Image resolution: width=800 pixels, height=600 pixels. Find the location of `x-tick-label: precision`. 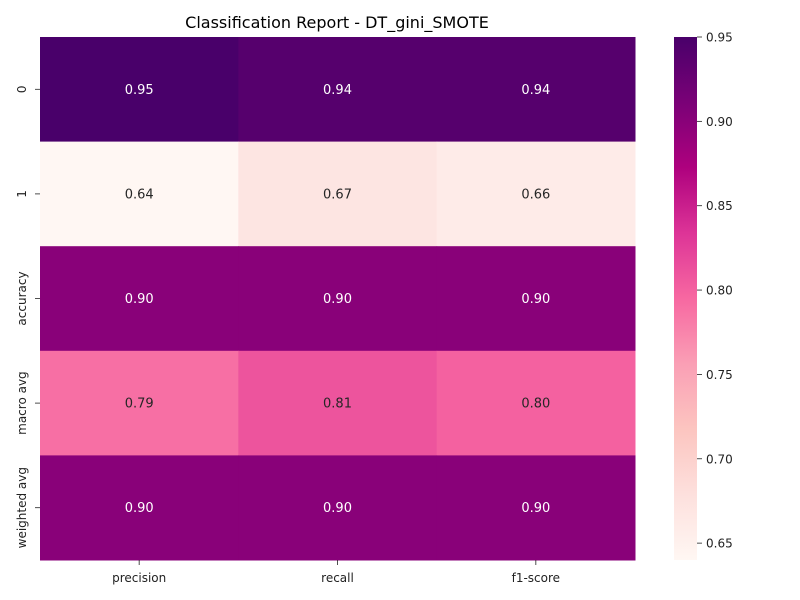

x-tick-label: precision is located at coordinates (139, 578).